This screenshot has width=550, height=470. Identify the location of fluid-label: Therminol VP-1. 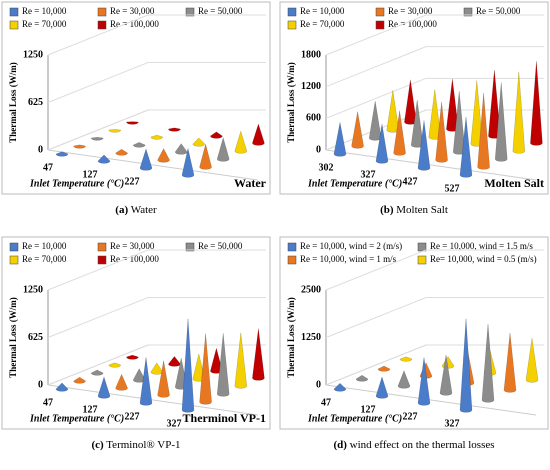
(224, 418).